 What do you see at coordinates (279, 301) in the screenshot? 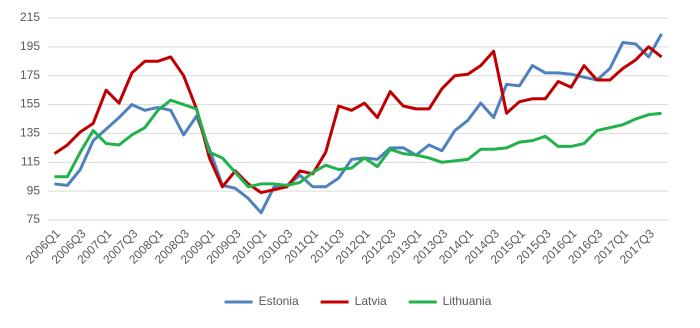
I see `legend-label: Estonia` at bounding box center [279, 301].